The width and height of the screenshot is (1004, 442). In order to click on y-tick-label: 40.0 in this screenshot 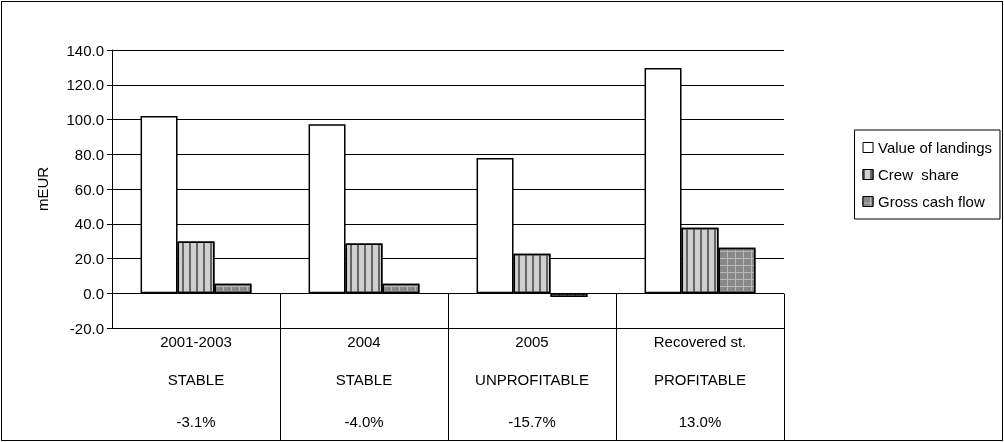, I will do `click(89, 224)`.